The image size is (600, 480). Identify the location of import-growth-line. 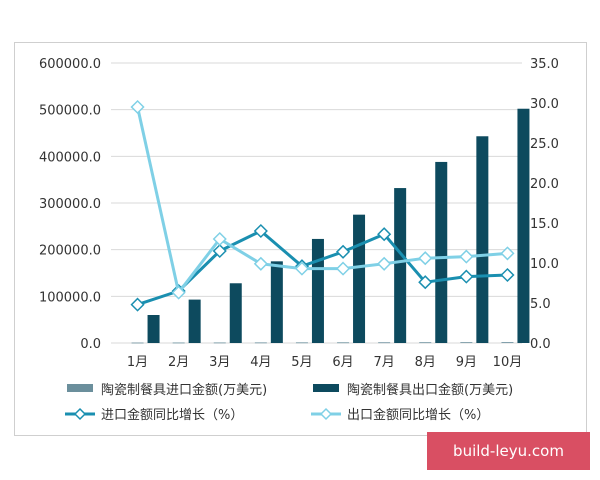
(322, 268).